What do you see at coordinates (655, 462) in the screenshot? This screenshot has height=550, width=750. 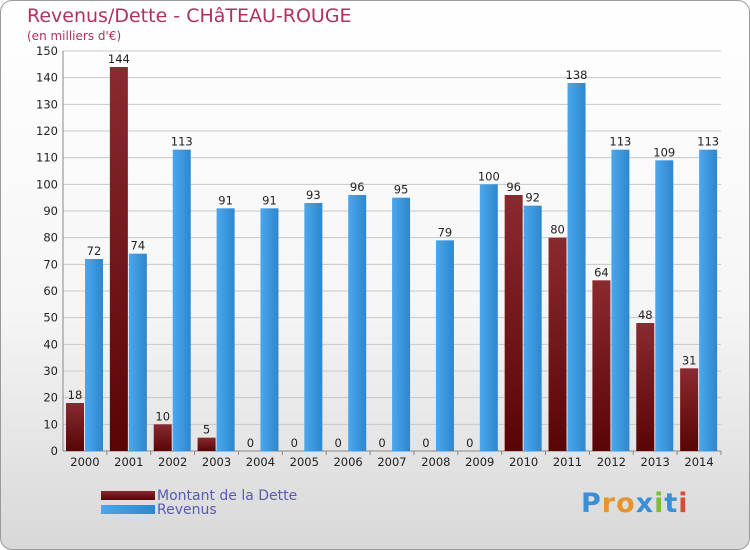 I see `x-tick-label: 2013` at bounding box center [655, 462].